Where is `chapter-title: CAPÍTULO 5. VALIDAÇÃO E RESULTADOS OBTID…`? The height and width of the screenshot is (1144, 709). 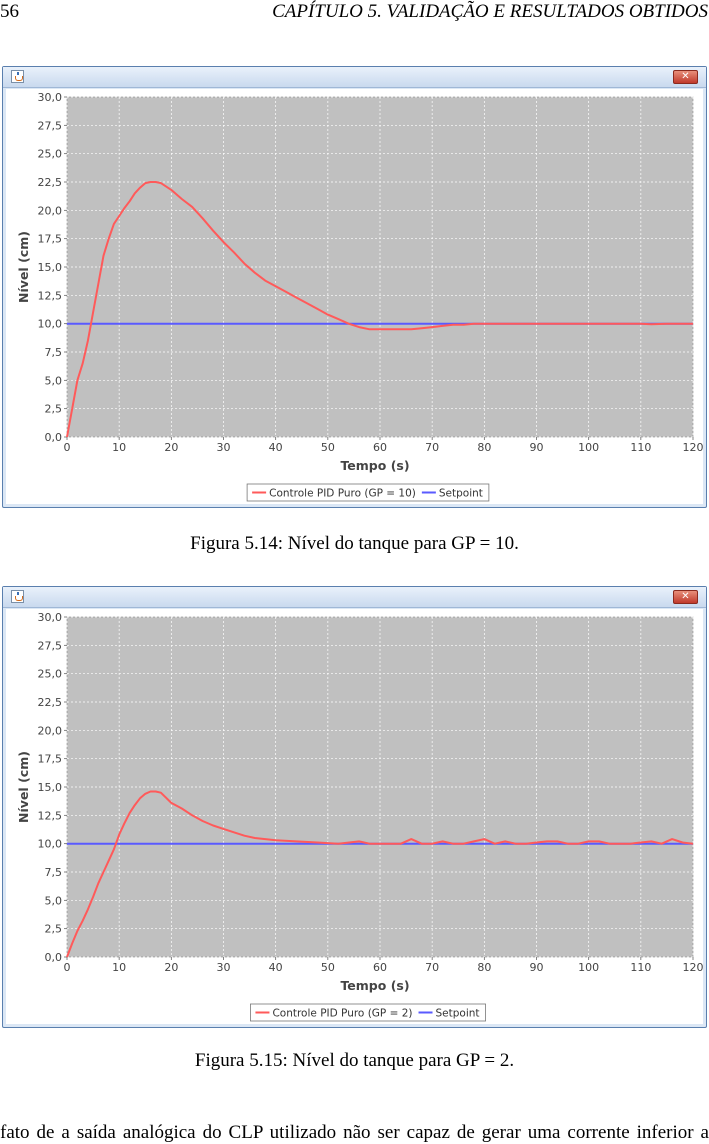
chapter-title: CAPÍTULO 5. VALIDAÇÃO E RESULTADOS OBTID… is located at coordinates (490, 11).